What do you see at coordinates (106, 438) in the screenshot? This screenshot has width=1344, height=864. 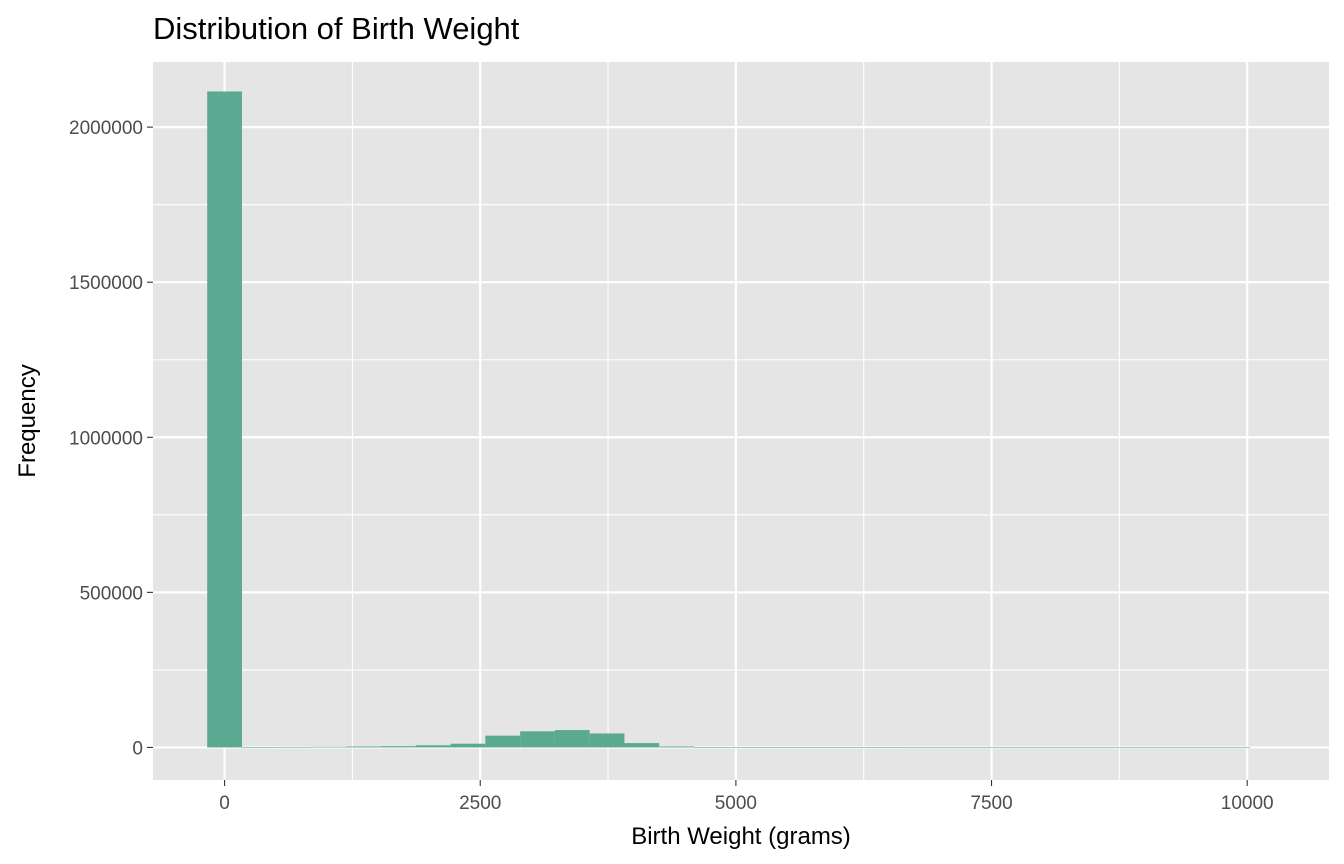 I see `y-tick-label: 1000000` at bounding box center [106, 438].